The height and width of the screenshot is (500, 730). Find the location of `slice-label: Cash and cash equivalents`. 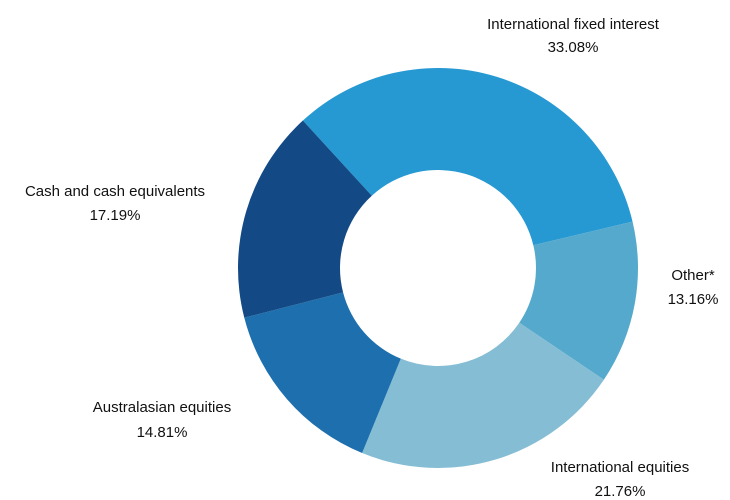

slice-label: Cash and cash equivalents is located at coordinates (115, 191).